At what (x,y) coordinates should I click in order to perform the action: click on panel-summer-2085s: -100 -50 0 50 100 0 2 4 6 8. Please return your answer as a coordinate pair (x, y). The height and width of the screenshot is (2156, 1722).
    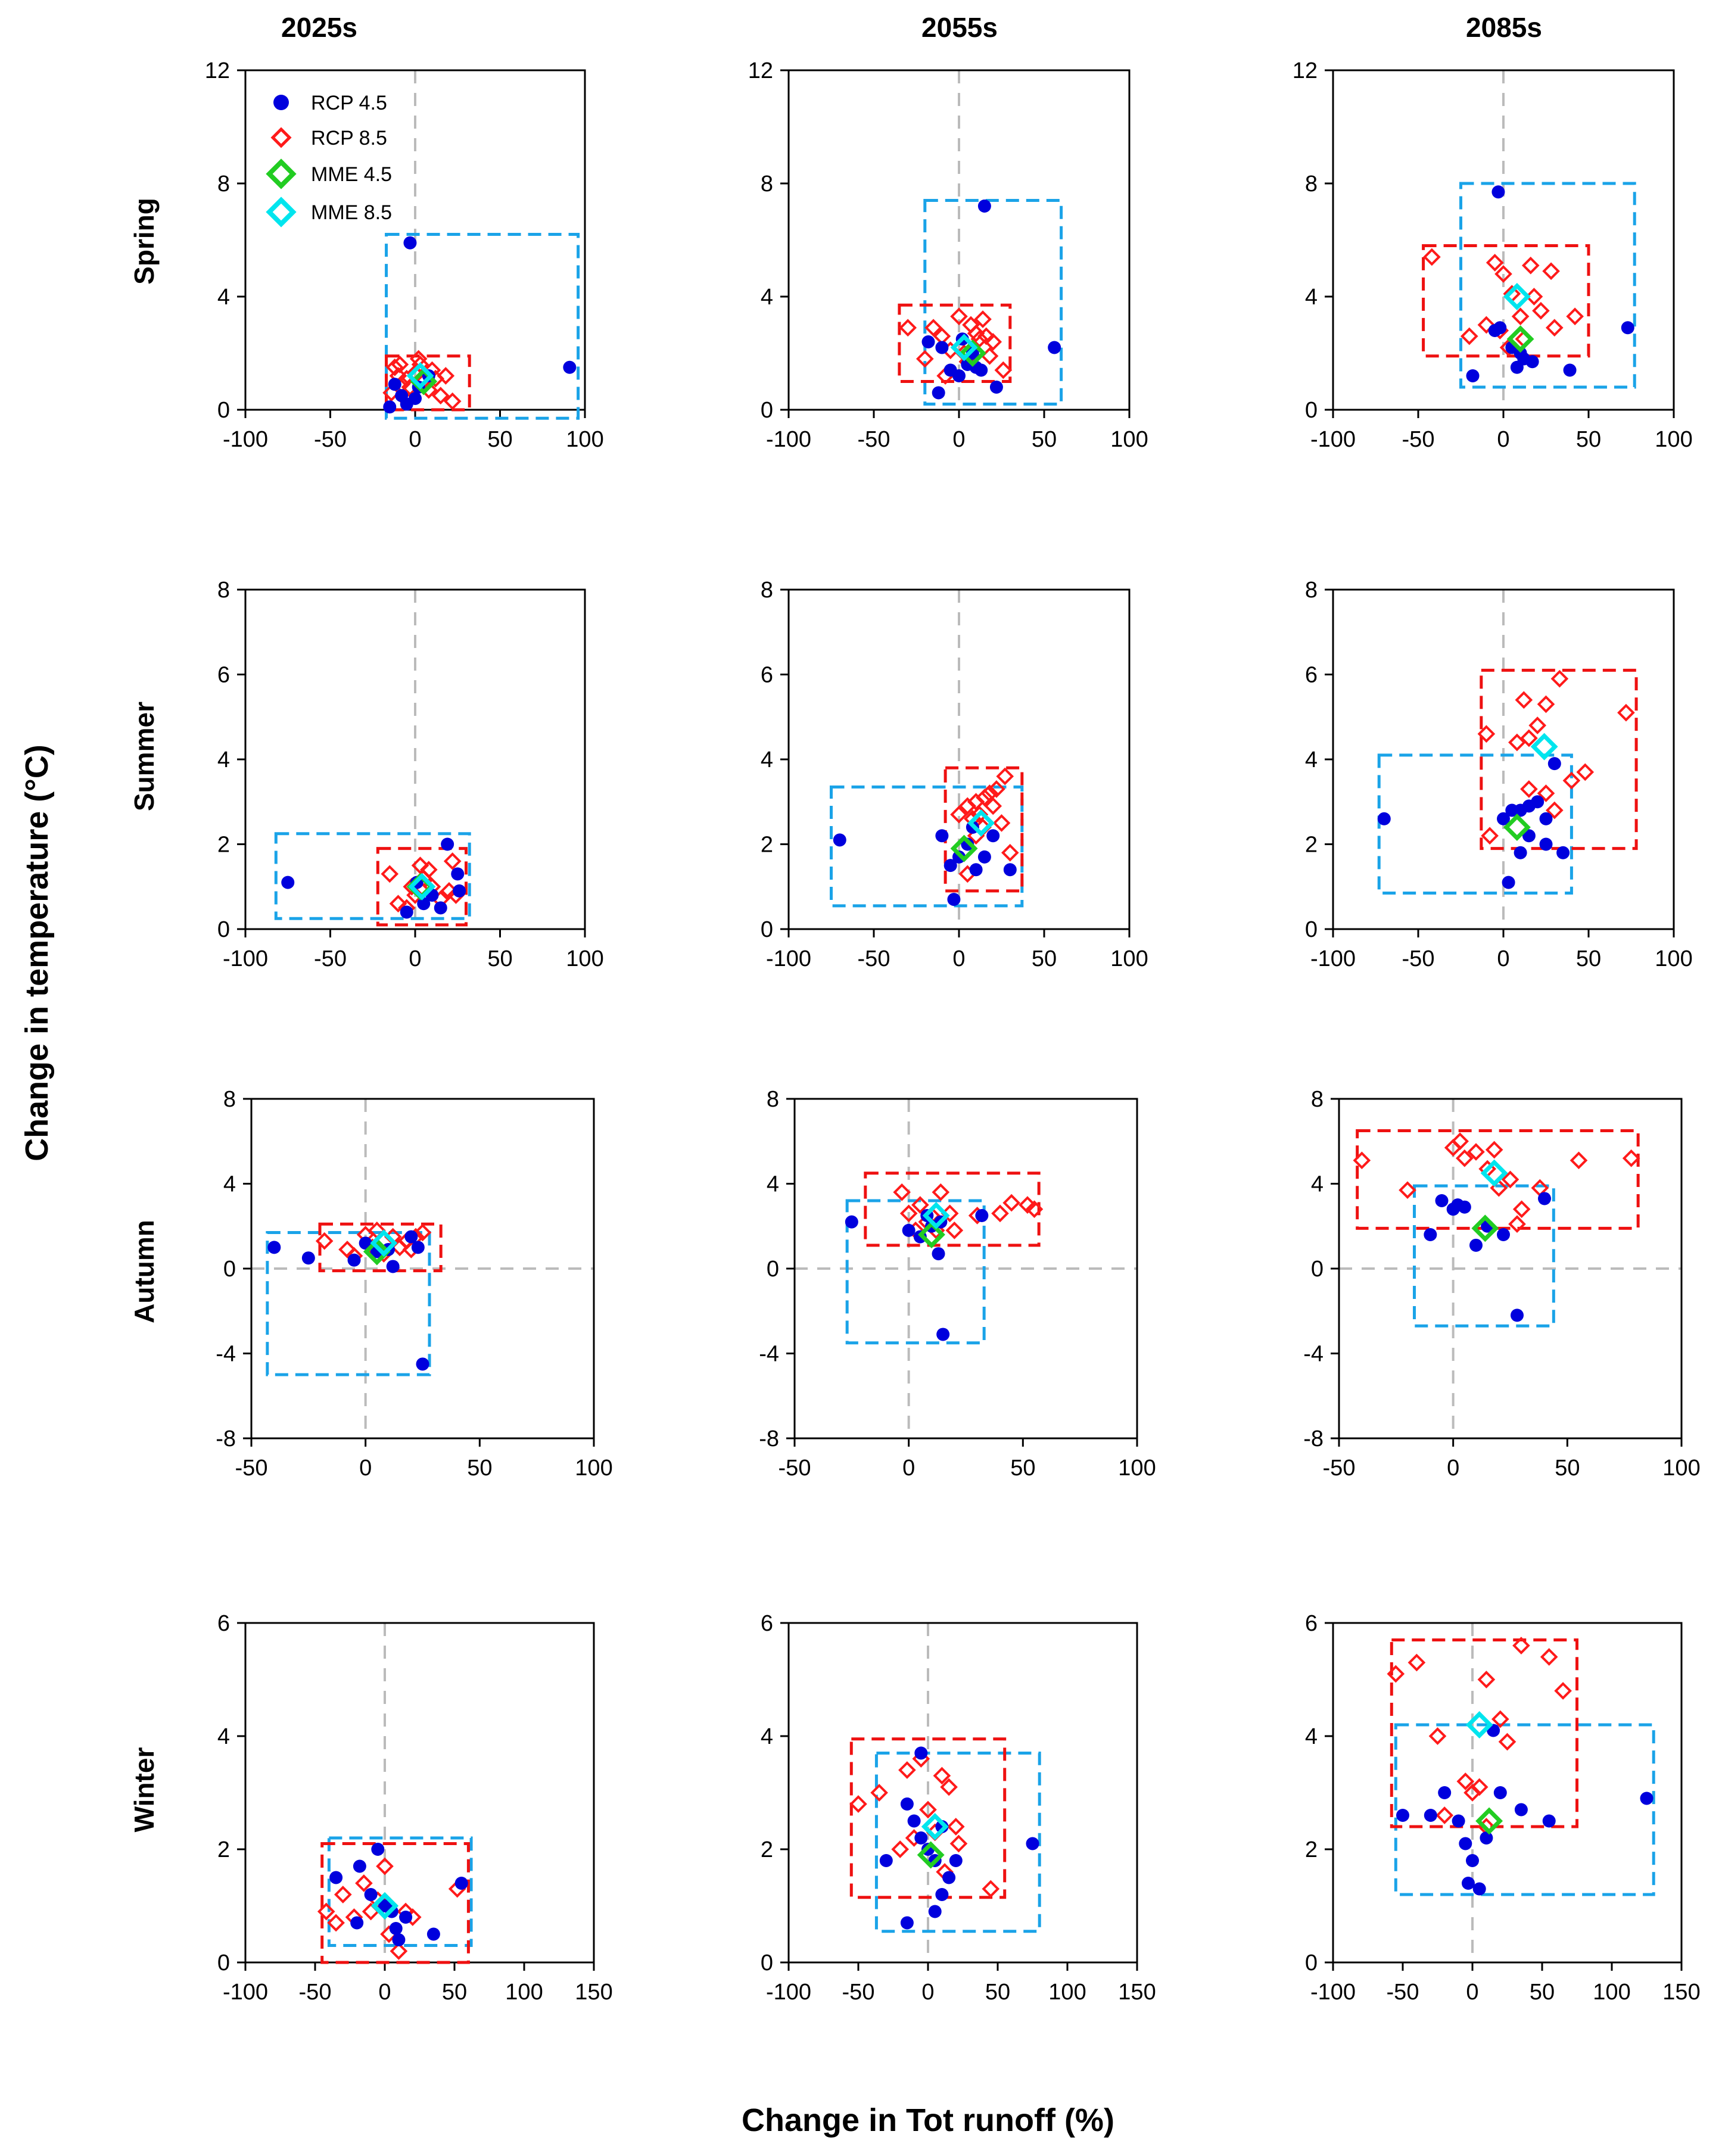
    Looking at the image, I should click on (1499, 775).